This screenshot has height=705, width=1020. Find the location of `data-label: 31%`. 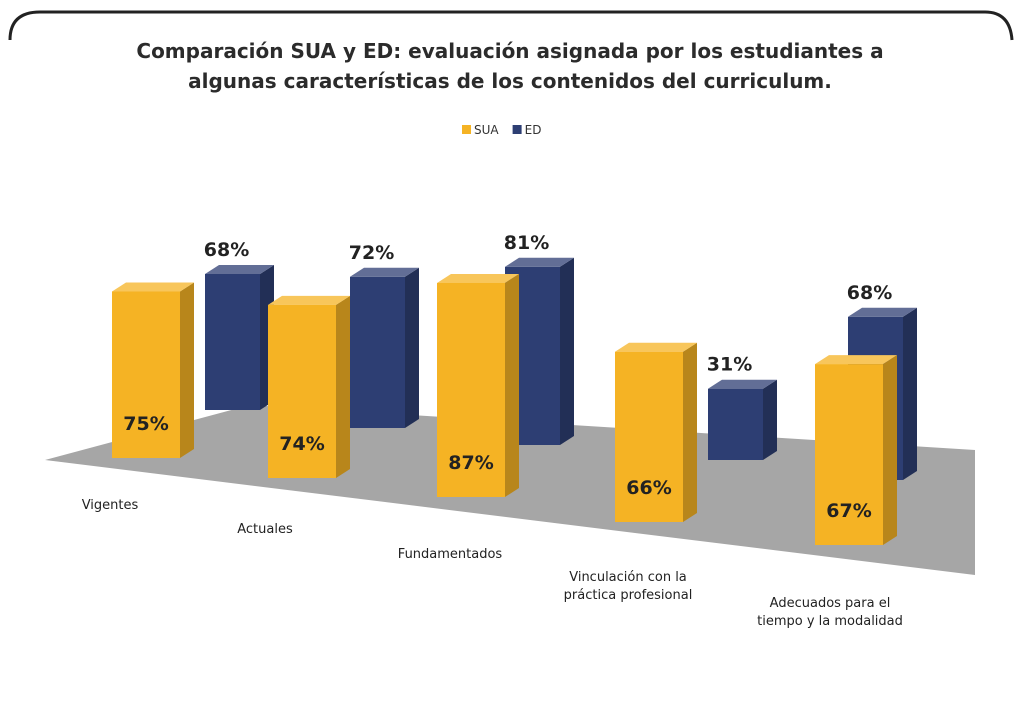

data-label: 31% is located at coordinates (729, 365).